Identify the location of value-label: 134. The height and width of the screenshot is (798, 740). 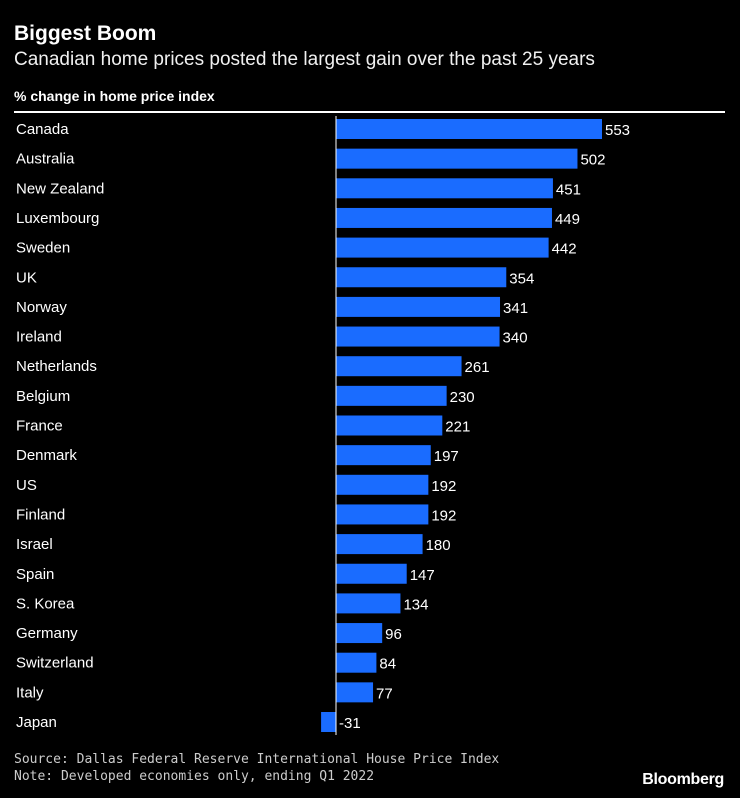
(415, 604).